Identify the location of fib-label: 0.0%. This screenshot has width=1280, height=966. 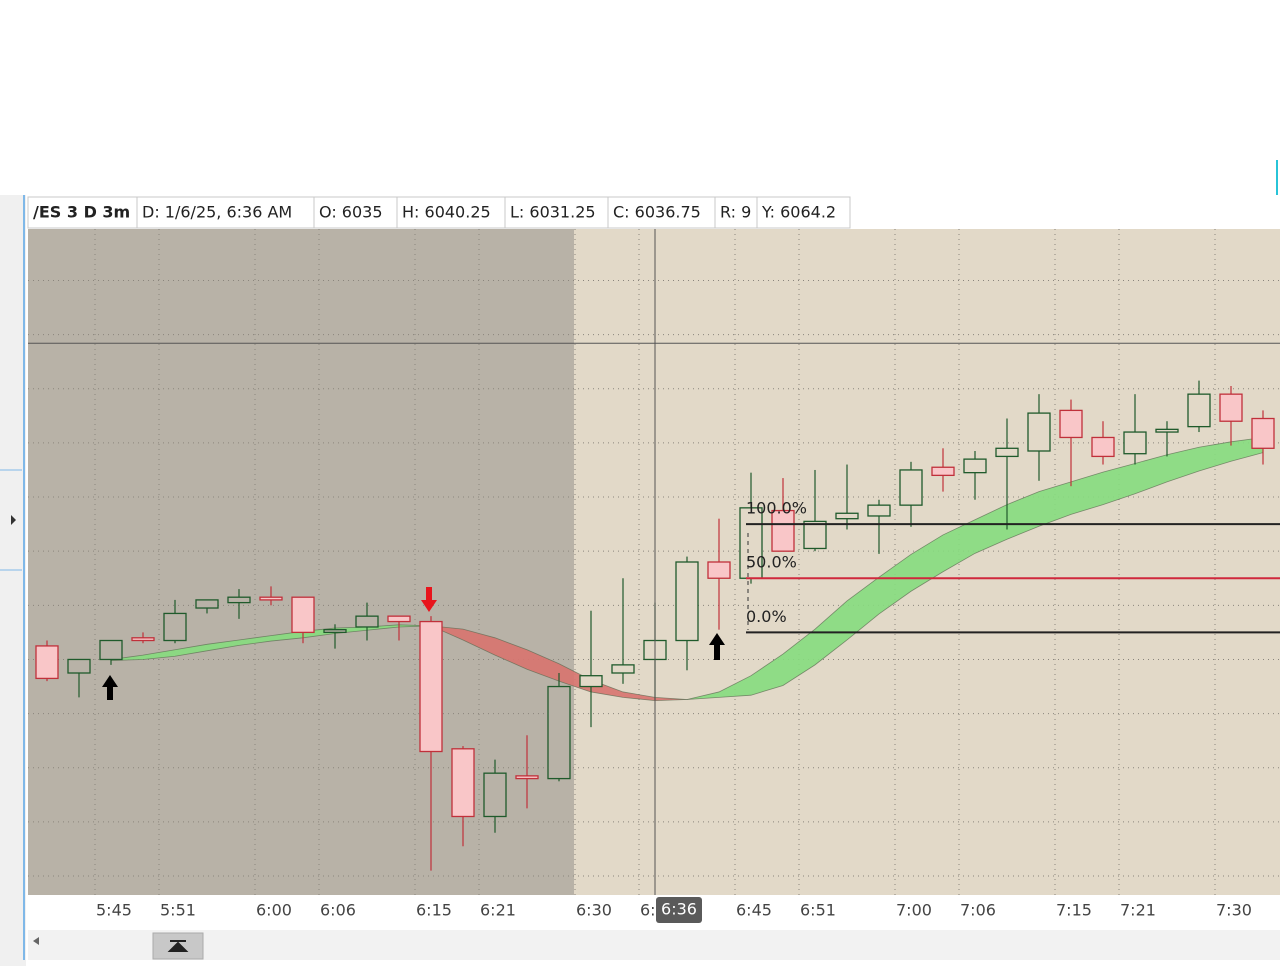
(766, 616).